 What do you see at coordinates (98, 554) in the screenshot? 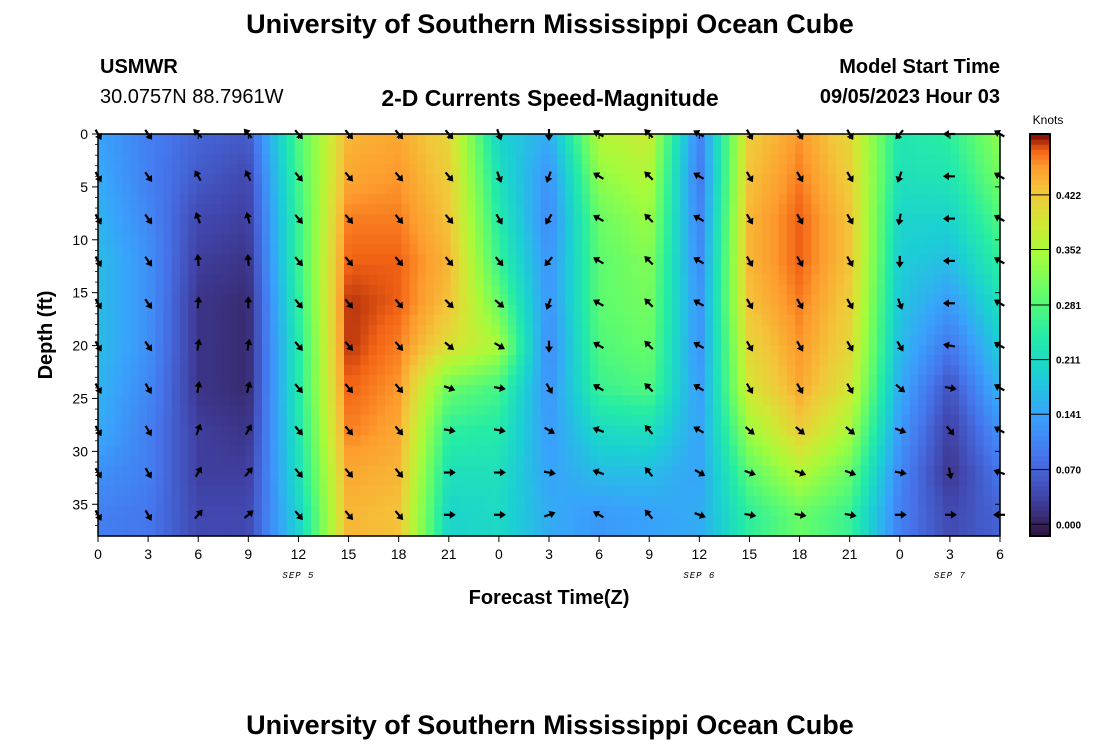
I see `x-tick-label: 0` at bounding box center [98, 554].